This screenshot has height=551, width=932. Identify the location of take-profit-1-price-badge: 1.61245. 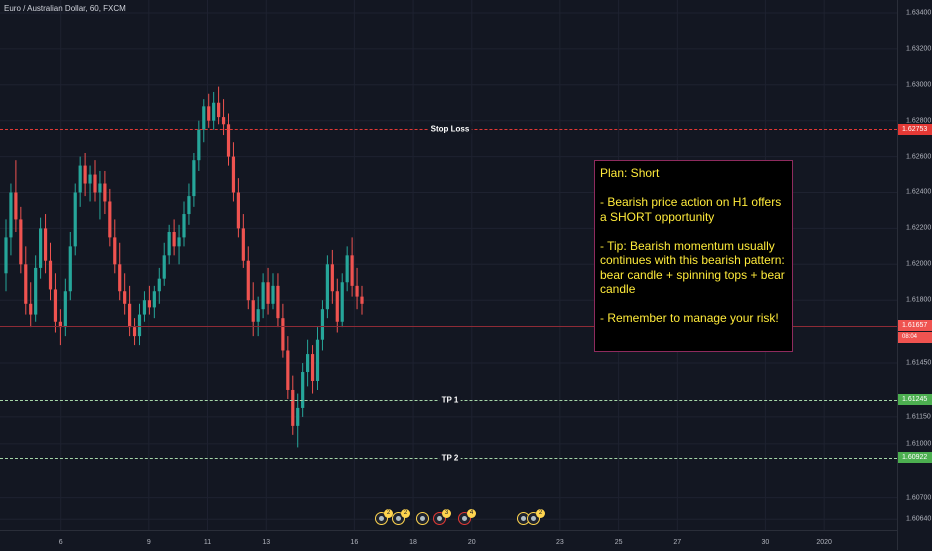
(915, 400).